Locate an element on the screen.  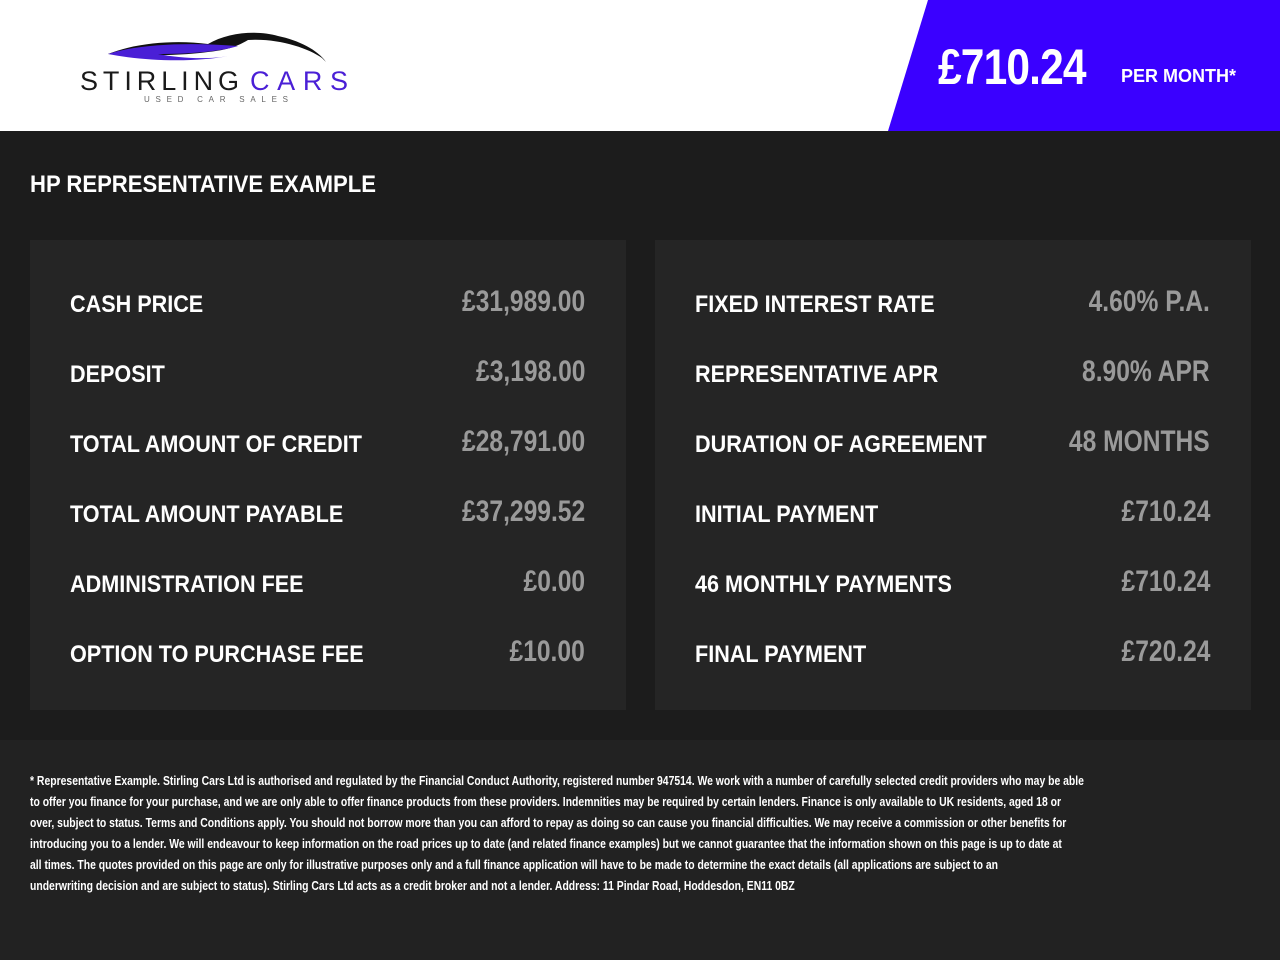
row-total-payable: TOTAL AMOUNT PAYABLE £37,299.52 is located at coordinates (327, 515).